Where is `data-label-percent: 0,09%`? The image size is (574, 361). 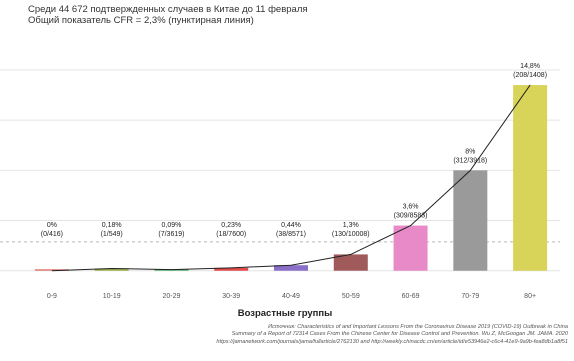
data-label-percent: 0,09% is located at coordinates (172, 225).